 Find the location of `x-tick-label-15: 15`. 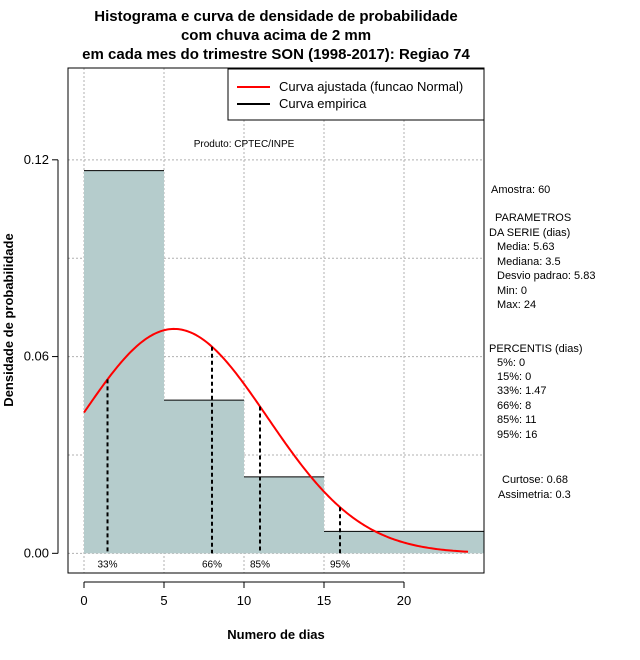

x-tick-label-15: 15 is located at coordinates (324, 600).